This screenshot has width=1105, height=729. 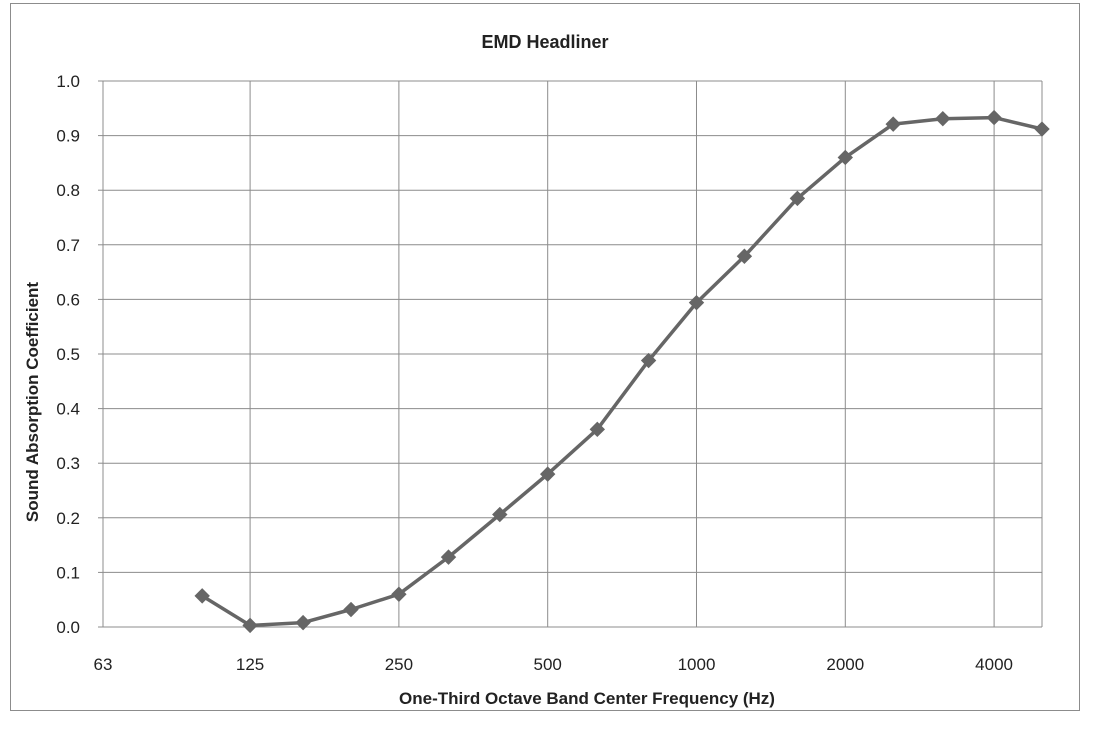 I want to click on x-tick-label: 63, so click(x=103, y=664).